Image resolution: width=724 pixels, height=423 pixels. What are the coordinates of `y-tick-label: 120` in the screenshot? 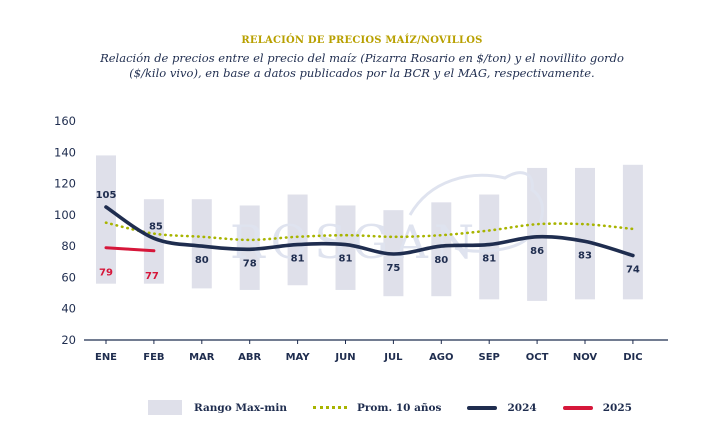 It's located at (65, 184).